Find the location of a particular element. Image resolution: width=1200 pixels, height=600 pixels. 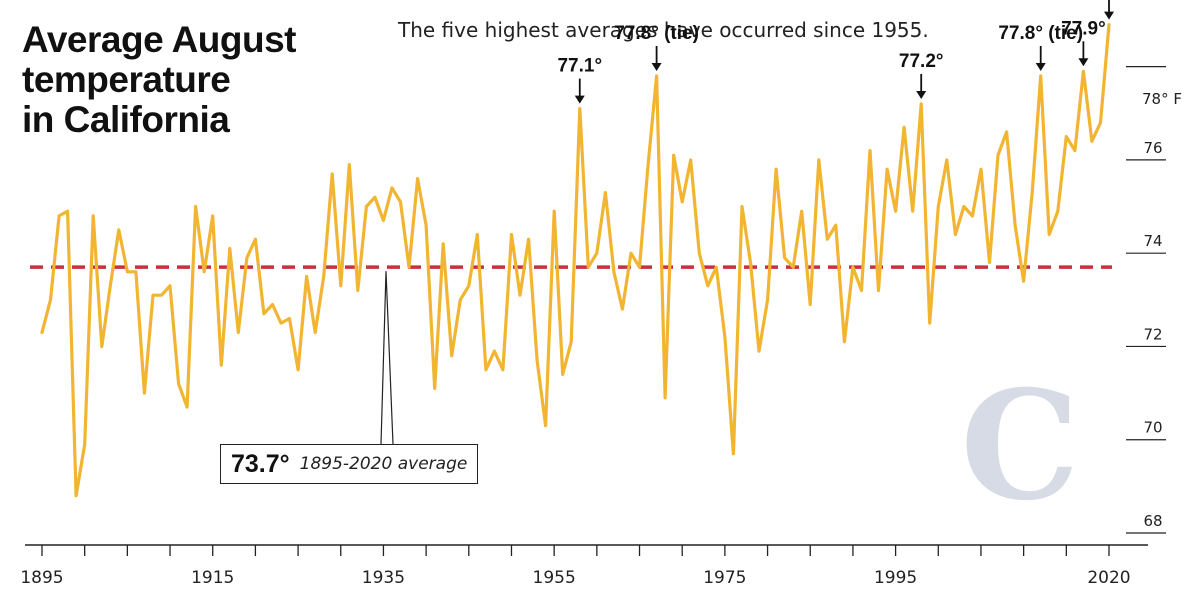

average-callout-value: 73.7° is located at coordinates (260, 463).